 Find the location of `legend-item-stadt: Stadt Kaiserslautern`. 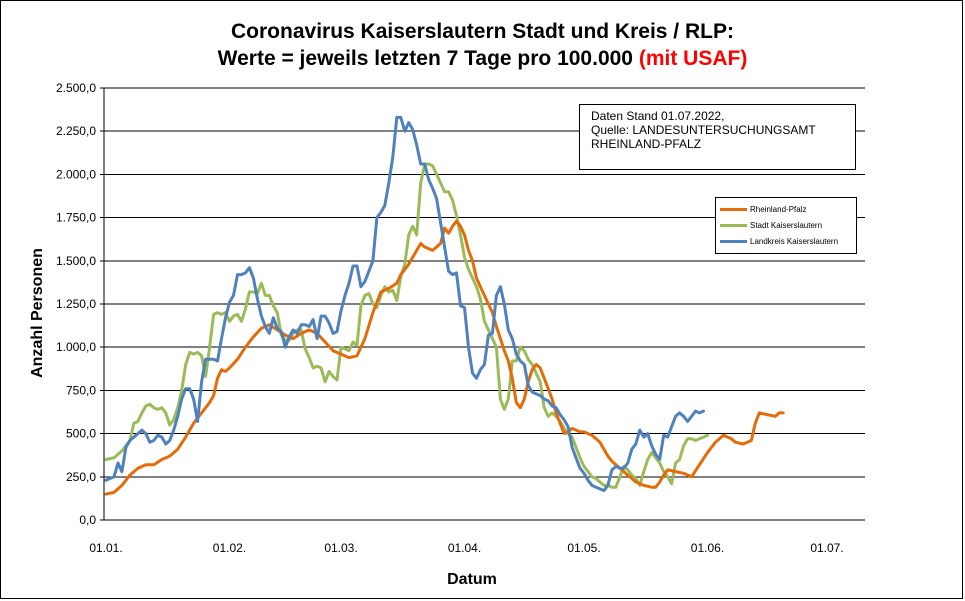

legend-item-stadt: Stadt Kaiserslautern is located at coordinates (788, 225).